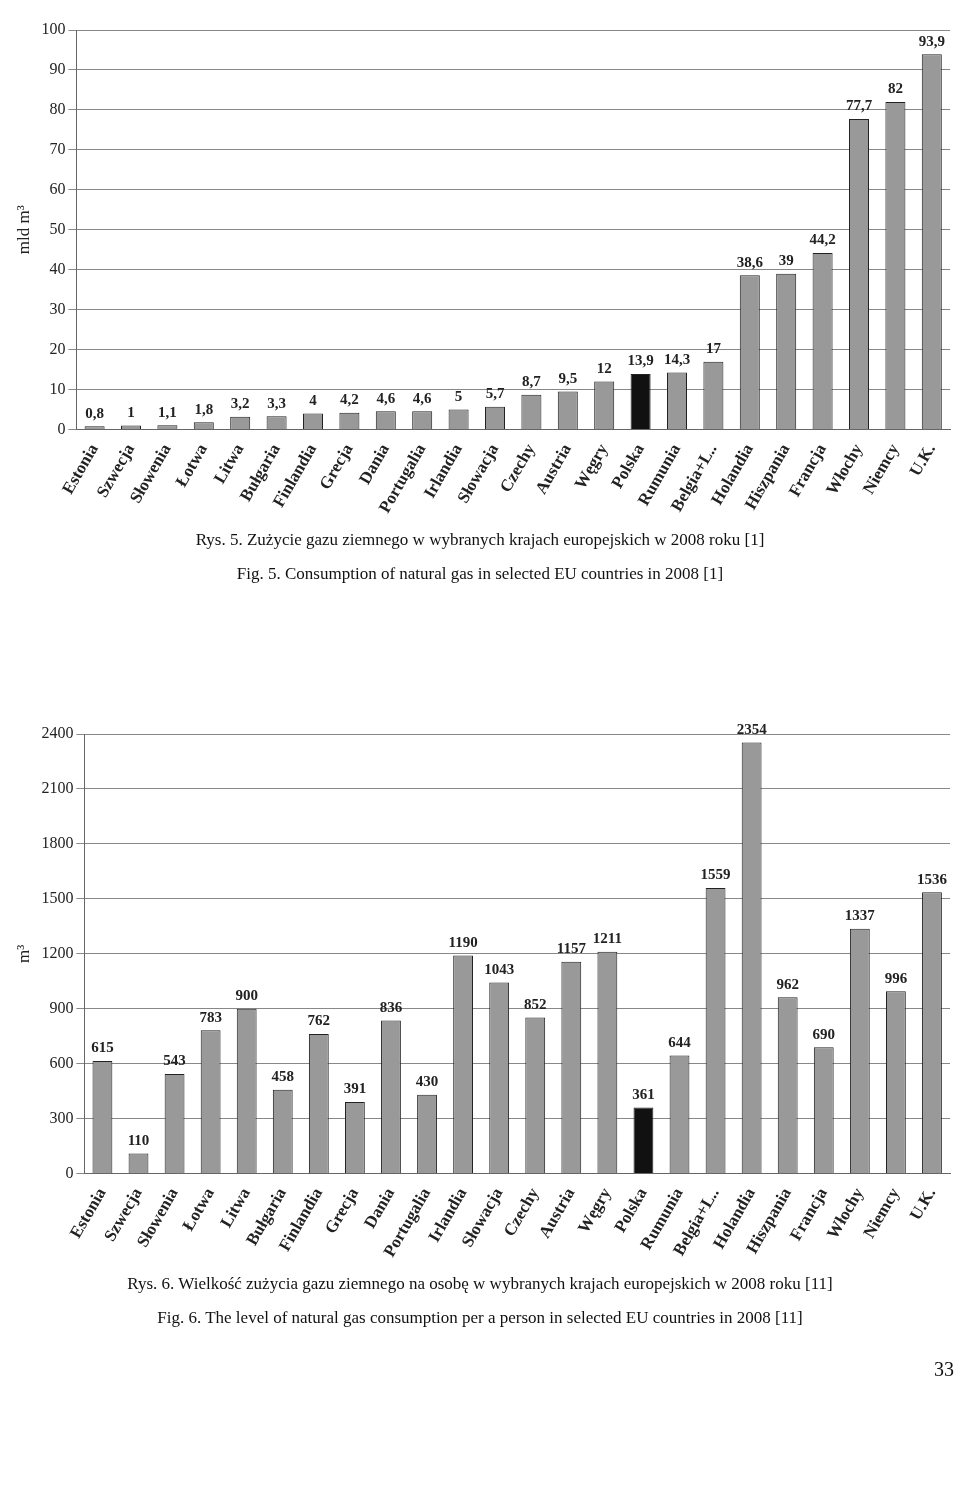  What do you see at coordinates (102, 1047) in the screenshot?
I see `data-label: 615` at bounding box center [102, 1047].